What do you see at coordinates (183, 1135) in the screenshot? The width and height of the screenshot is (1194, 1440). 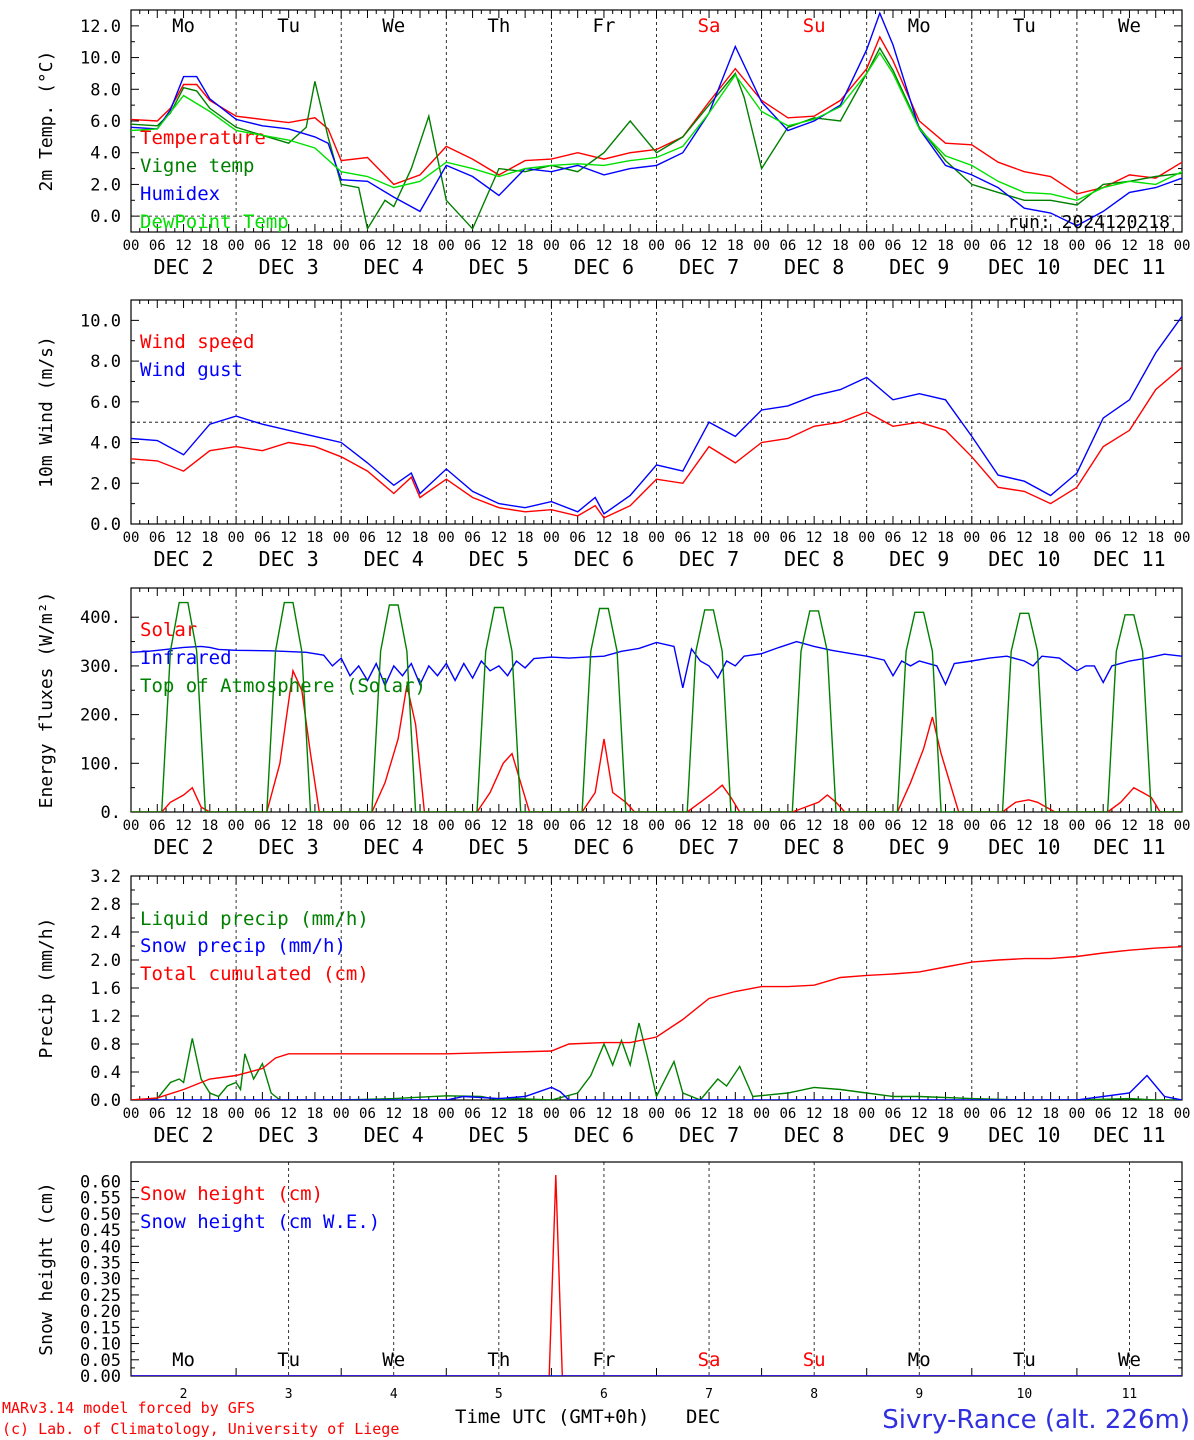 I see `date-label: DEC 2` at bounding box center [183, 1135].